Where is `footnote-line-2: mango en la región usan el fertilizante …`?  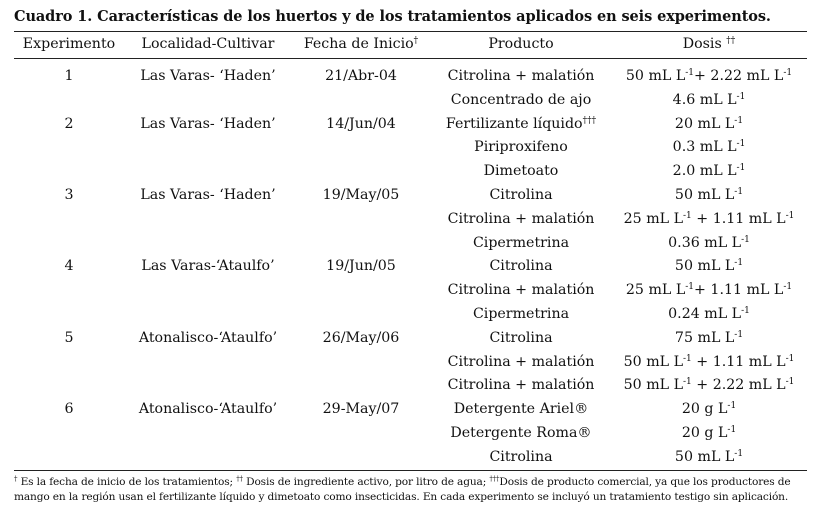
footnote-line-2: mango en la región usan el fertilizante … is located at coordinates (401, 497).